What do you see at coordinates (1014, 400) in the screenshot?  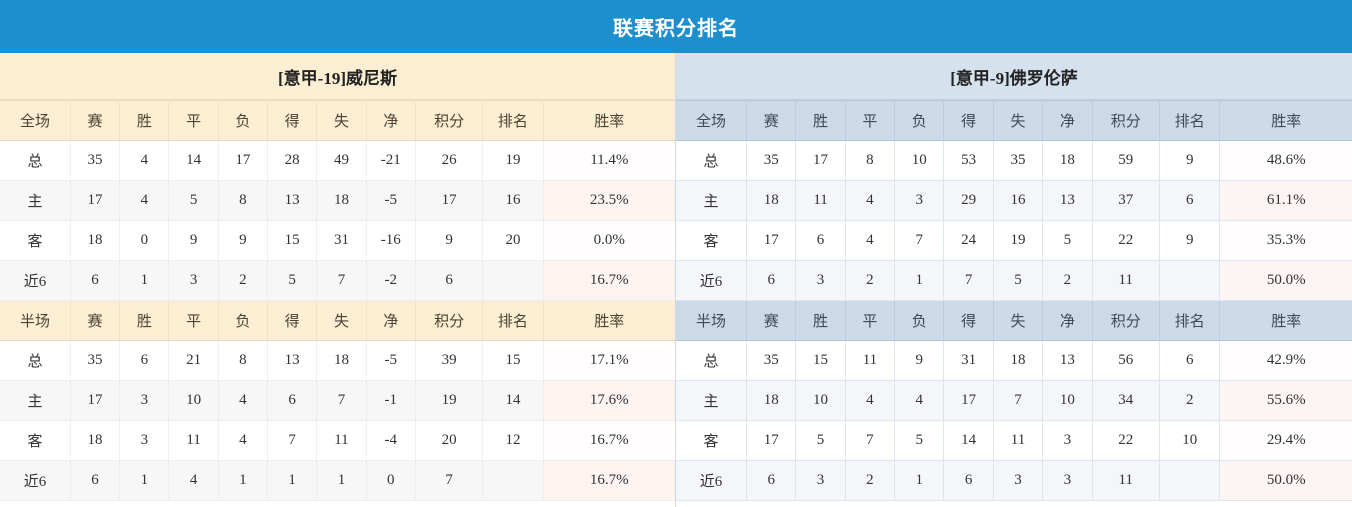 I see `table-row: 主 18 10 4 4 17 7 10 34 2 55.6%` at bounding box center [1014, 400].